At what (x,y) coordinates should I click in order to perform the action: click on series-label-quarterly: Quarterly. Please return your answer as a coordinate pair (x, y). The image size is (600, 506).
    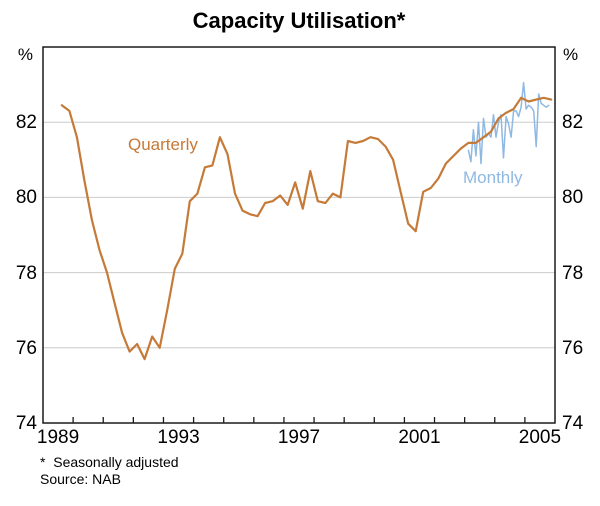
    Looking at the image, I should click on (163, 144).